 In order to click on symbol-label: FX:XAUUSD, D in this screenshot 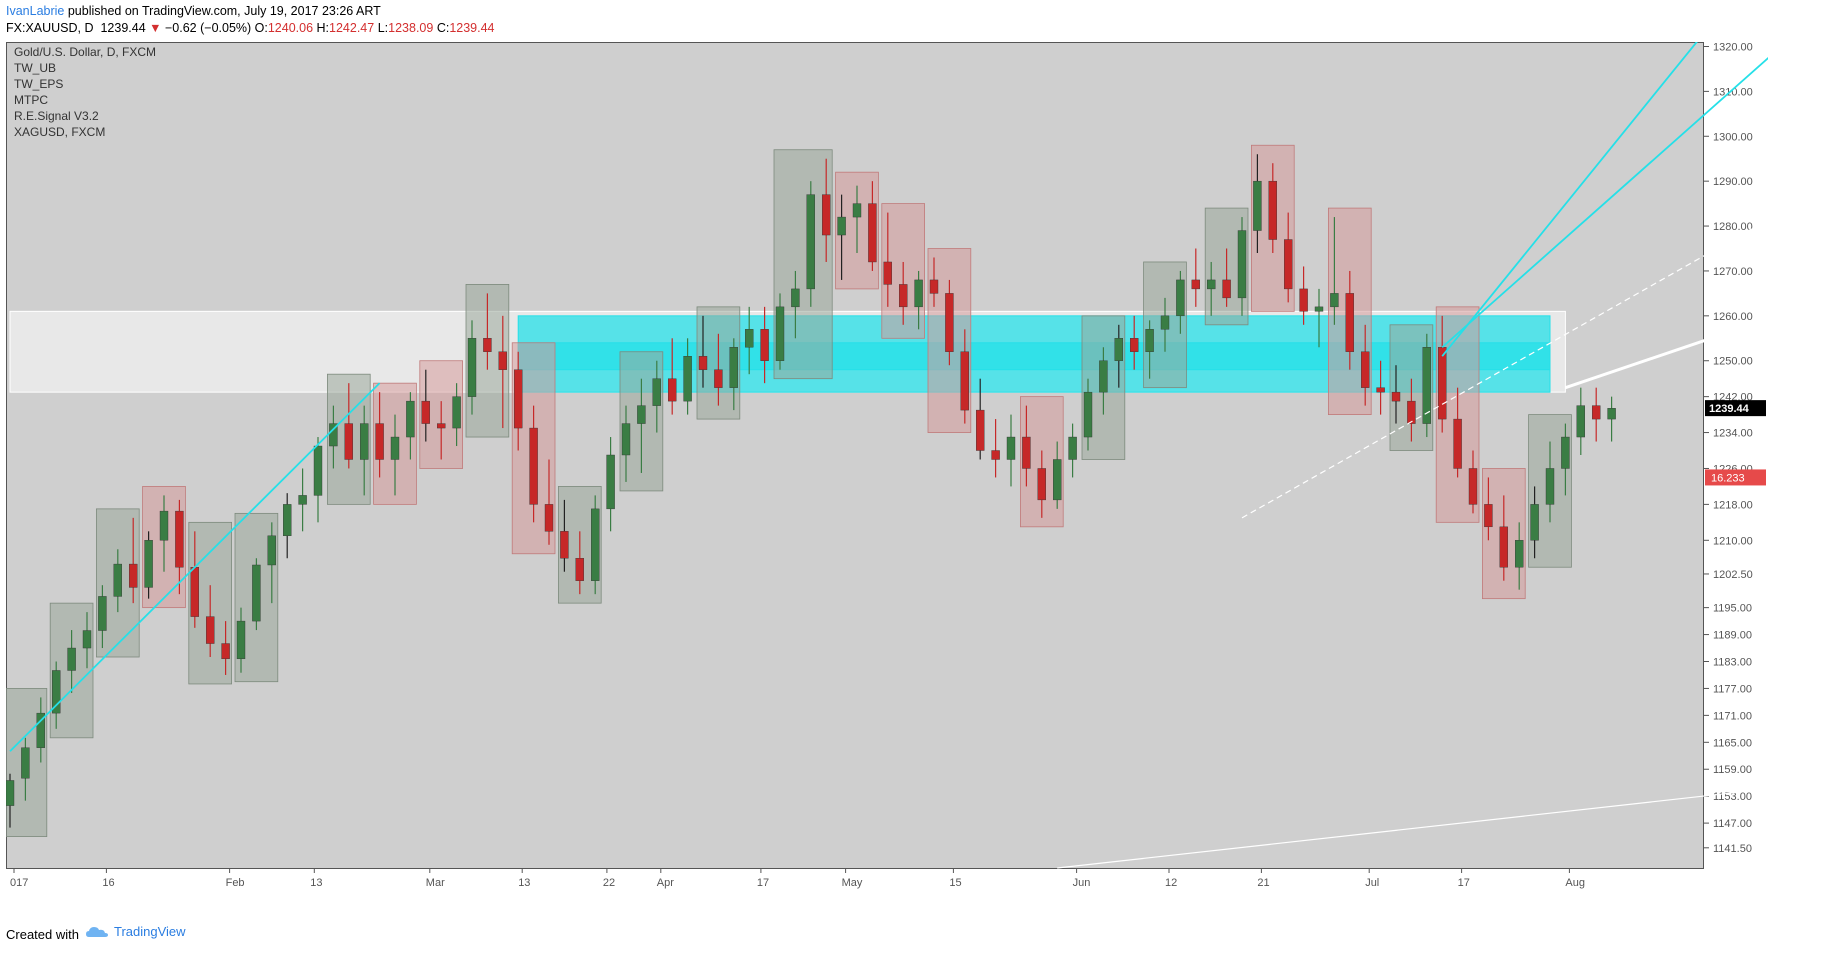, I will do `click(50, 28)`.